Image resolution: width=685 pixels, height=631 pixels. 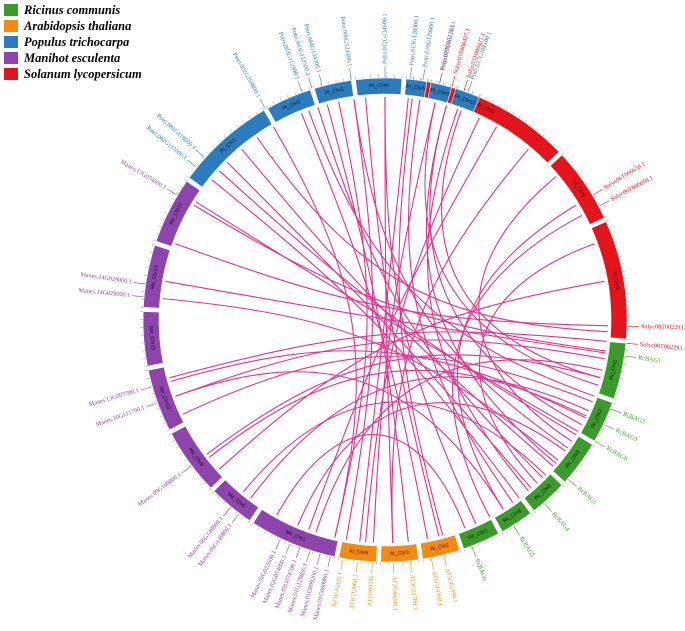 What do you see at coordinates (354, 592) in the screenshot?
I see `gene-label: AT1G12060.1` at bounding box center [354, 592].